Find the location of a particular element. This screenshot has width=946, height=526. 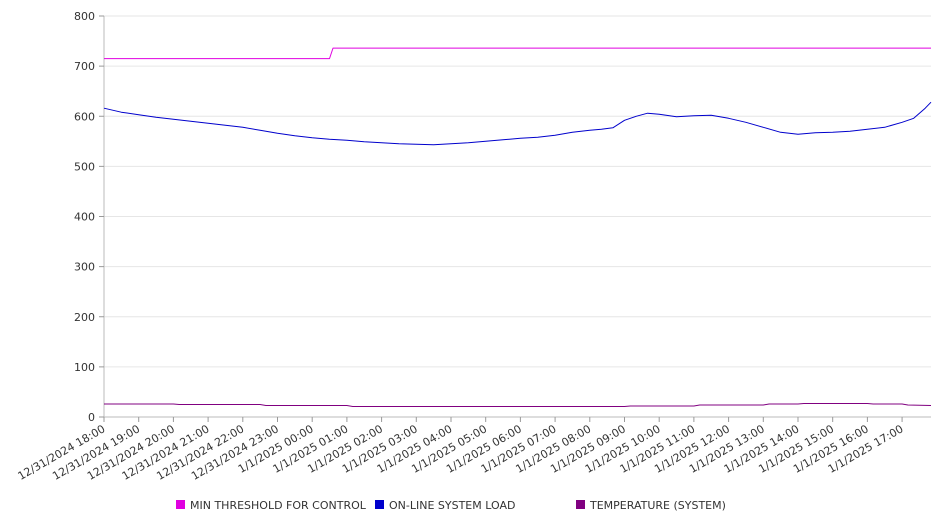

y-tick-label: 600 is located at coordinates (84, 116).